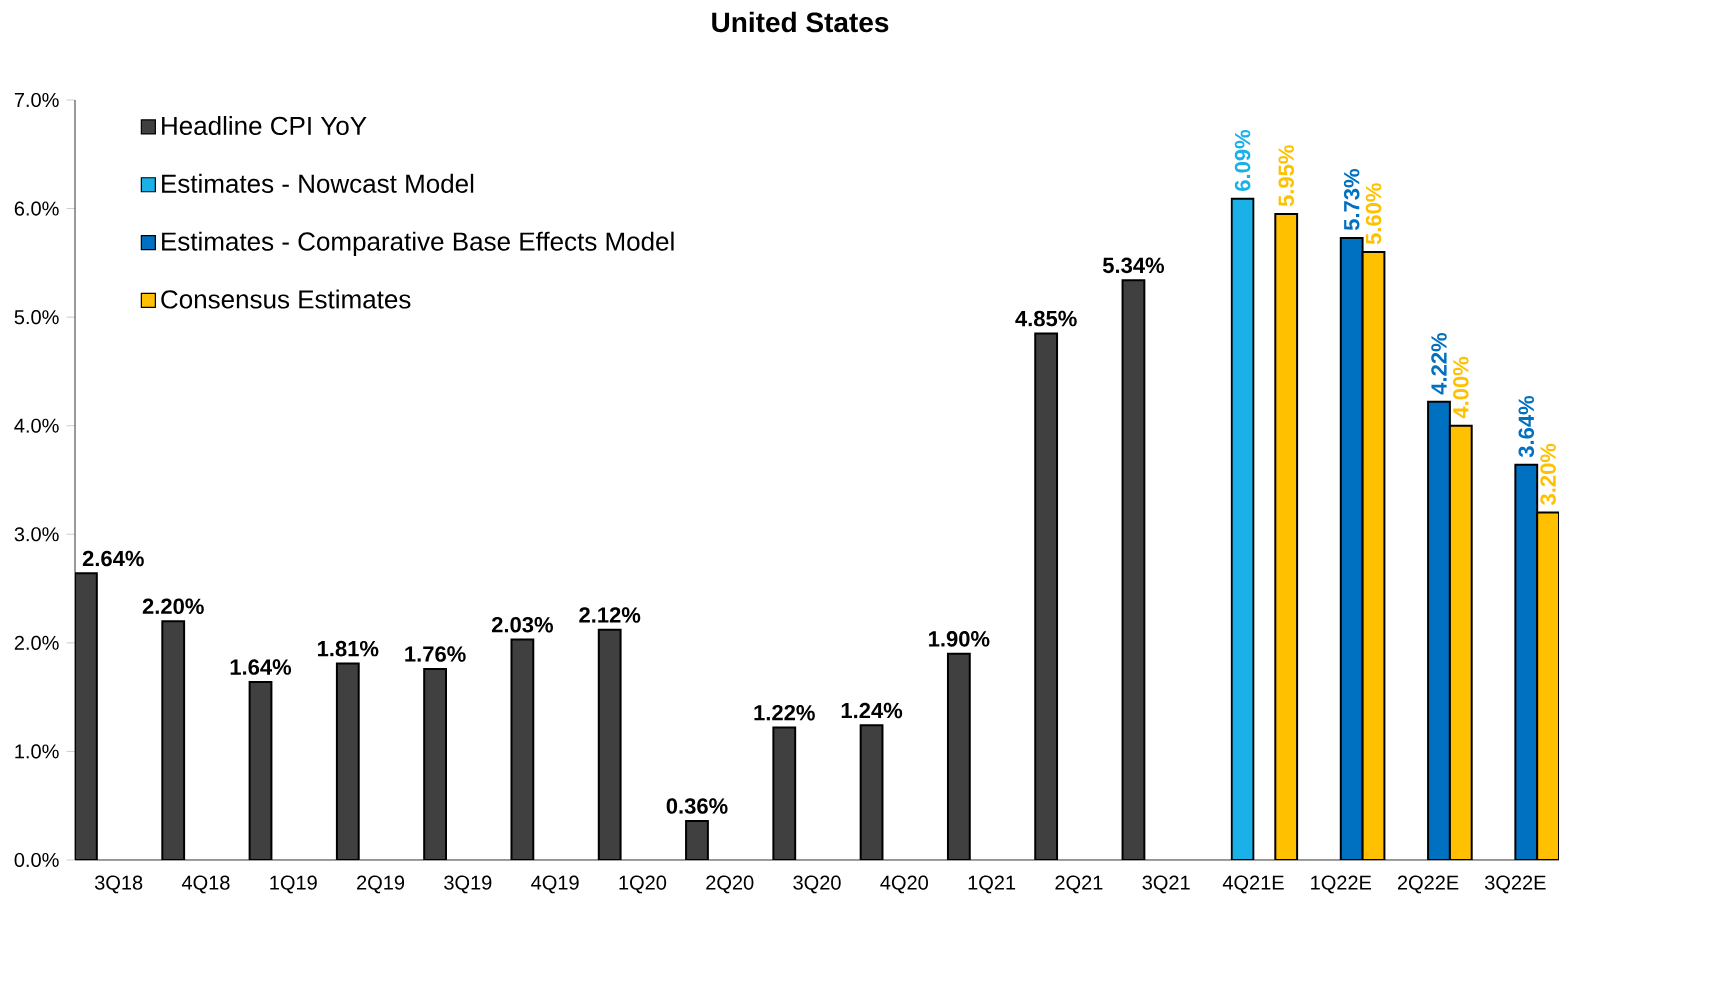 This screenshot has width=1714, height=990. I want to click on y-tick-label: 2.0%, so click(36, 642).